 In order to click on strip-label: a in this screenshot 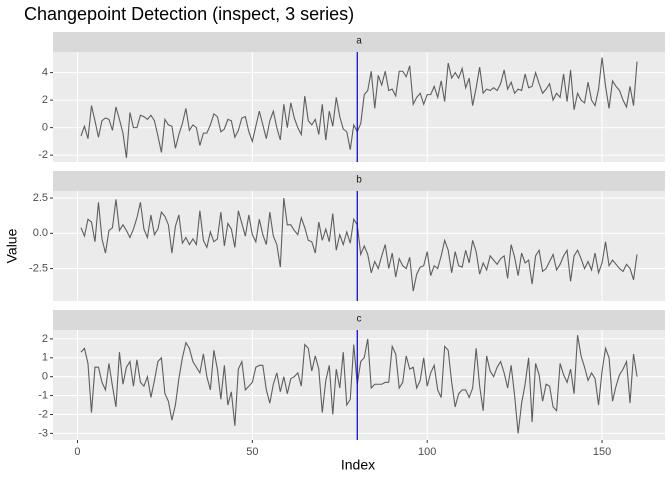, I will do `click(359, 41)`.